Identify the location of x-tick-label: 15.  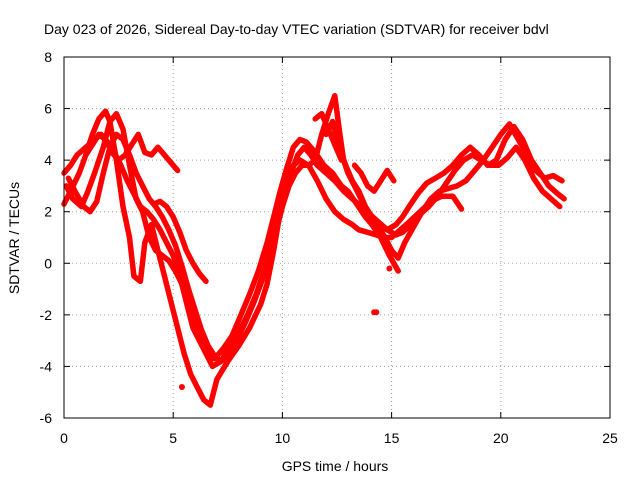
(392, 438).